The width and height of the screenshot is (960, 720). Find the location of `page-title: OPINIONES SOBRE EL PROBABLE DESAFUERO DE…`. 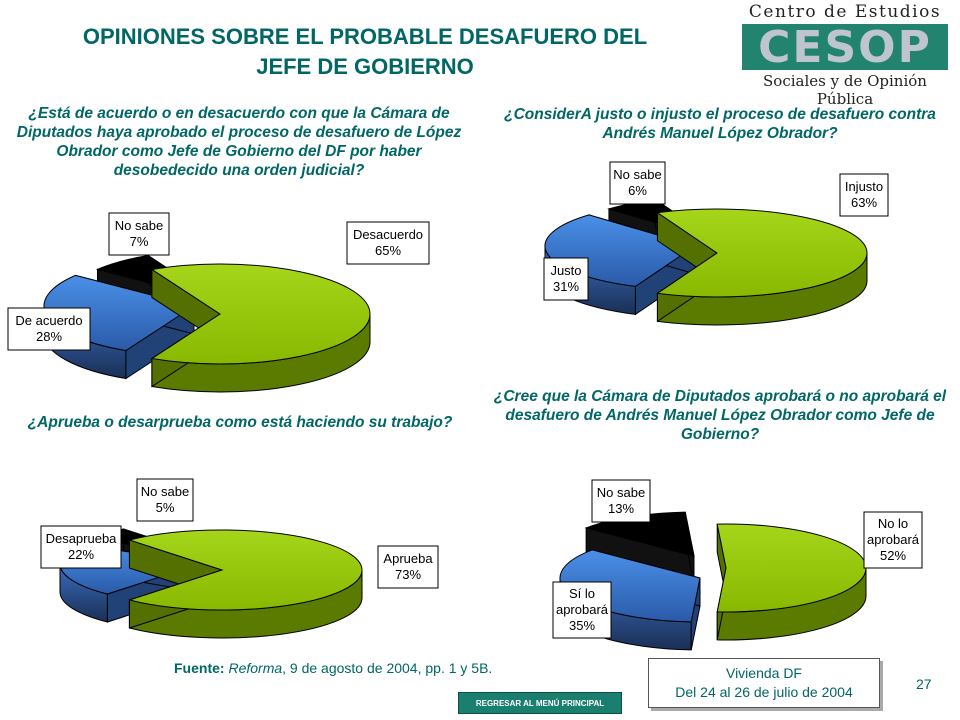

page-title: OPINIONES SOBRE EL PROBABLE DESAFUERO DE… is located at coordinates (365, 52).